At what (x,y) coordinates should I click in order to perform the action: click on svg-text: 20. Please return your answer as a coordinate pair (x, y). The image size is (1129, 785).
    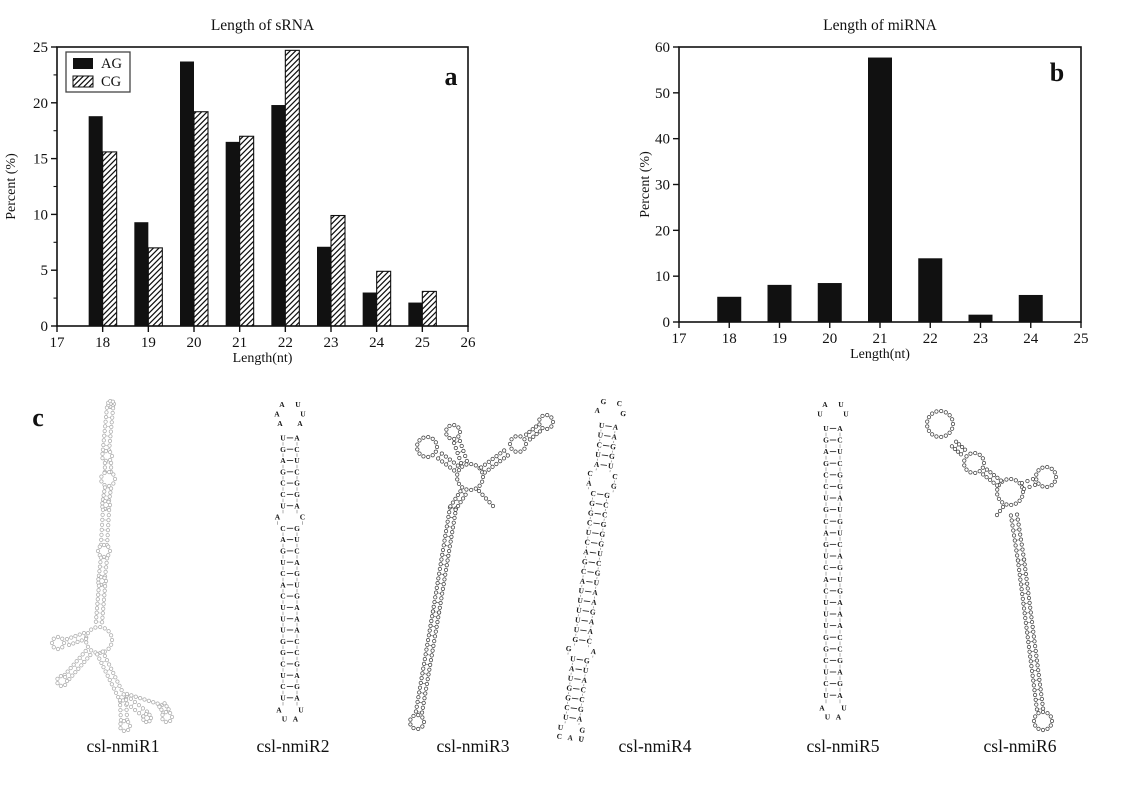
    Looking at the image, I should click on (829, 339).